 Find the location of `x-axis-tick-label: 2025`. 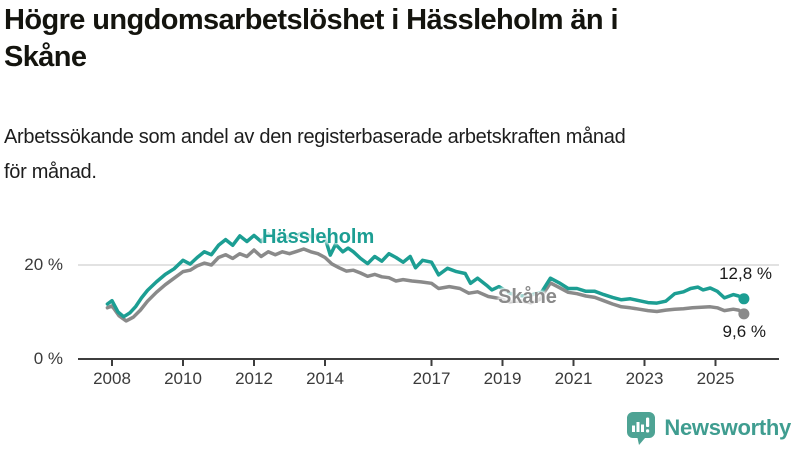

x-axis-tick-label: 2025 is located at coordinates (715, 378).